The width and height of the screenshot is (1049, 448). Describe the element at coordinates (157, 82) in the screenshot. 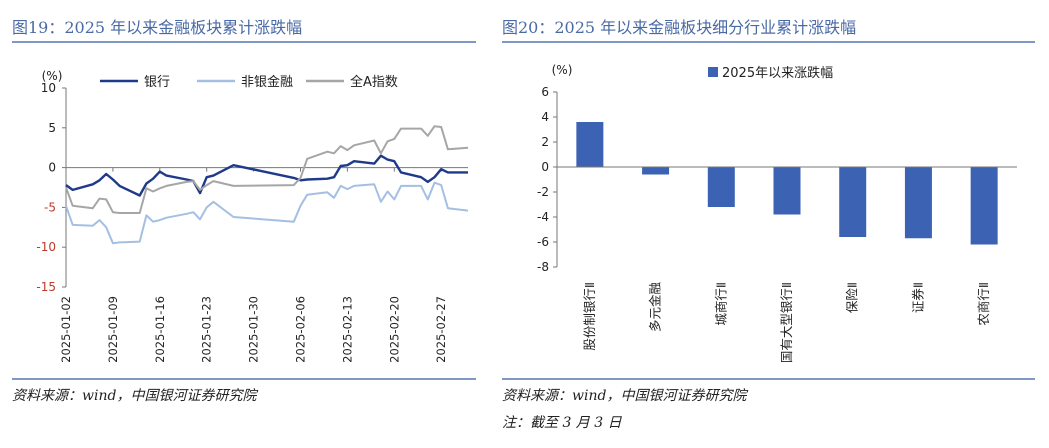

I see `left-legend-label-1: 银行` at that location.